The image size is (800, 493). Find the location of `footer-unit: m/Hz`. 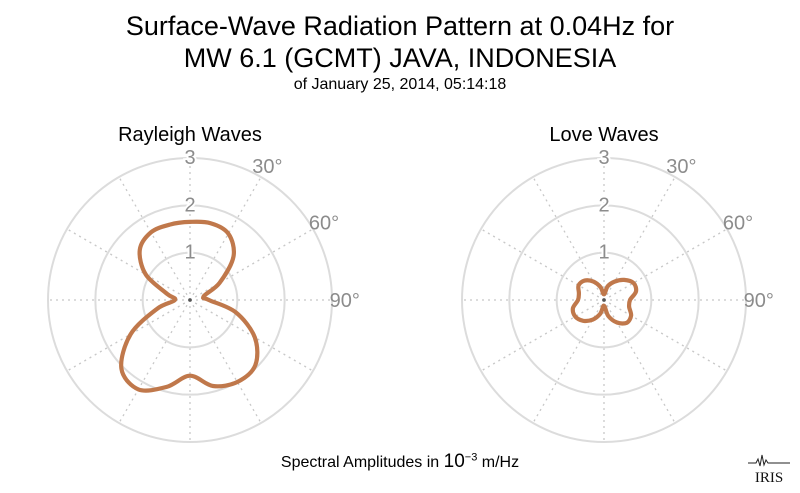

footer-unit: m/Hz is located at coordinates (498, 462).